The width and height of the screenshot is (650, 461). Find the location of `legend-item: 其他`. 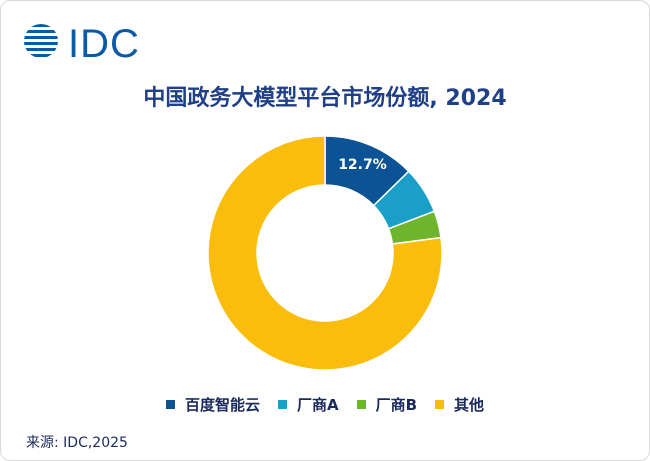

legend-item: 其他 is located at coordinates (459, 404).